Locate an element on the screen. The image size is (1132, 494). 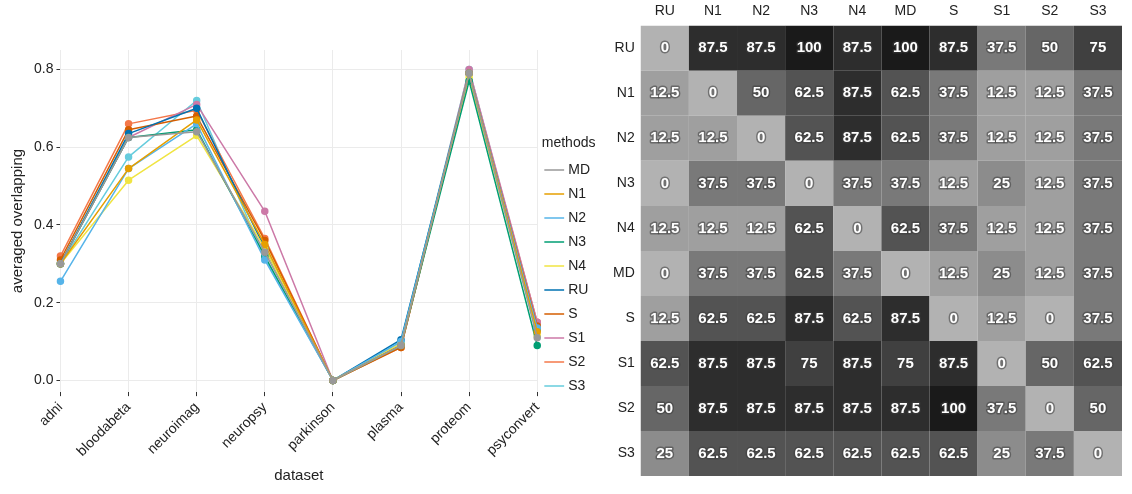
y-axis-title: averaged overlapping is located at coordinates (17, 221).